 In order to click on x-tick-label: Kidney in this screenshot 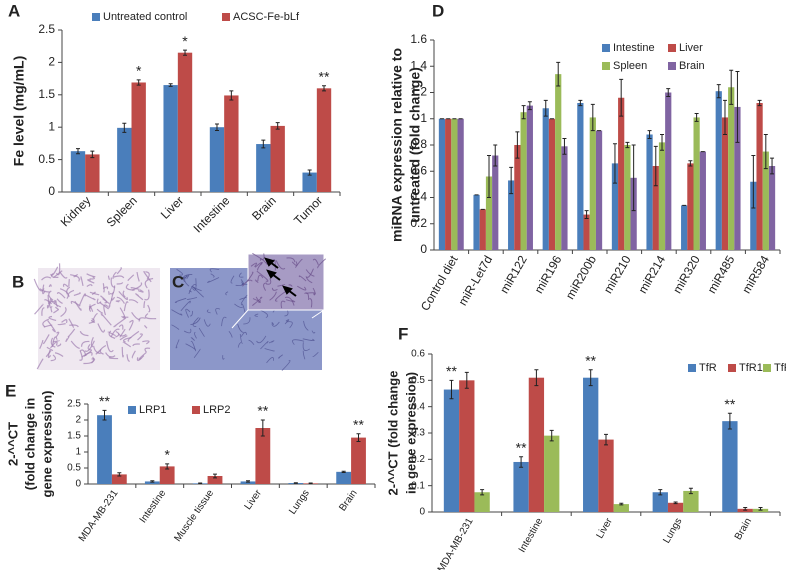, I will do `click(76, 211)`.